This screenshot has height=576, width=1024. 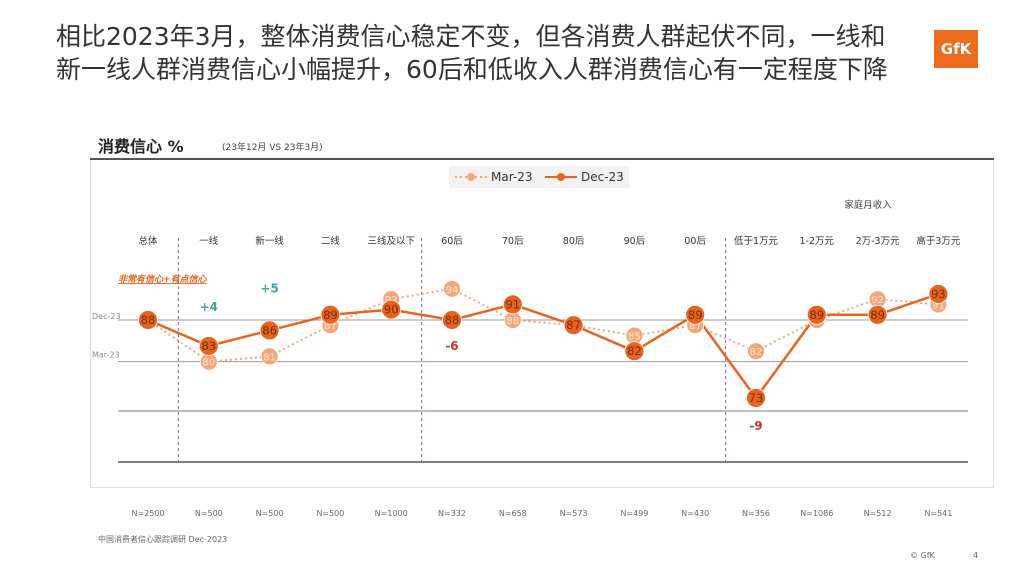 I want to click on ref-label-mar23: Mar-23, so click(x=106, y=355).